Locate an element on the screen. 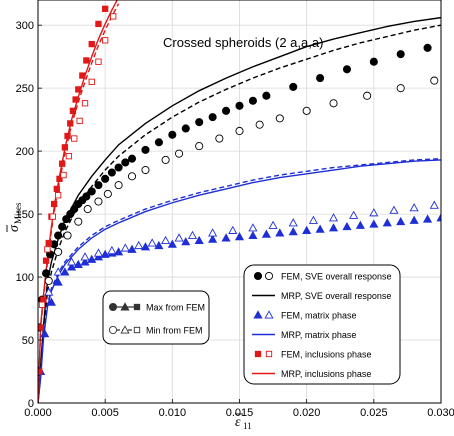 The image size is (454, 436). x-axis-title: ε 11 is located at coordinates (243, 422).